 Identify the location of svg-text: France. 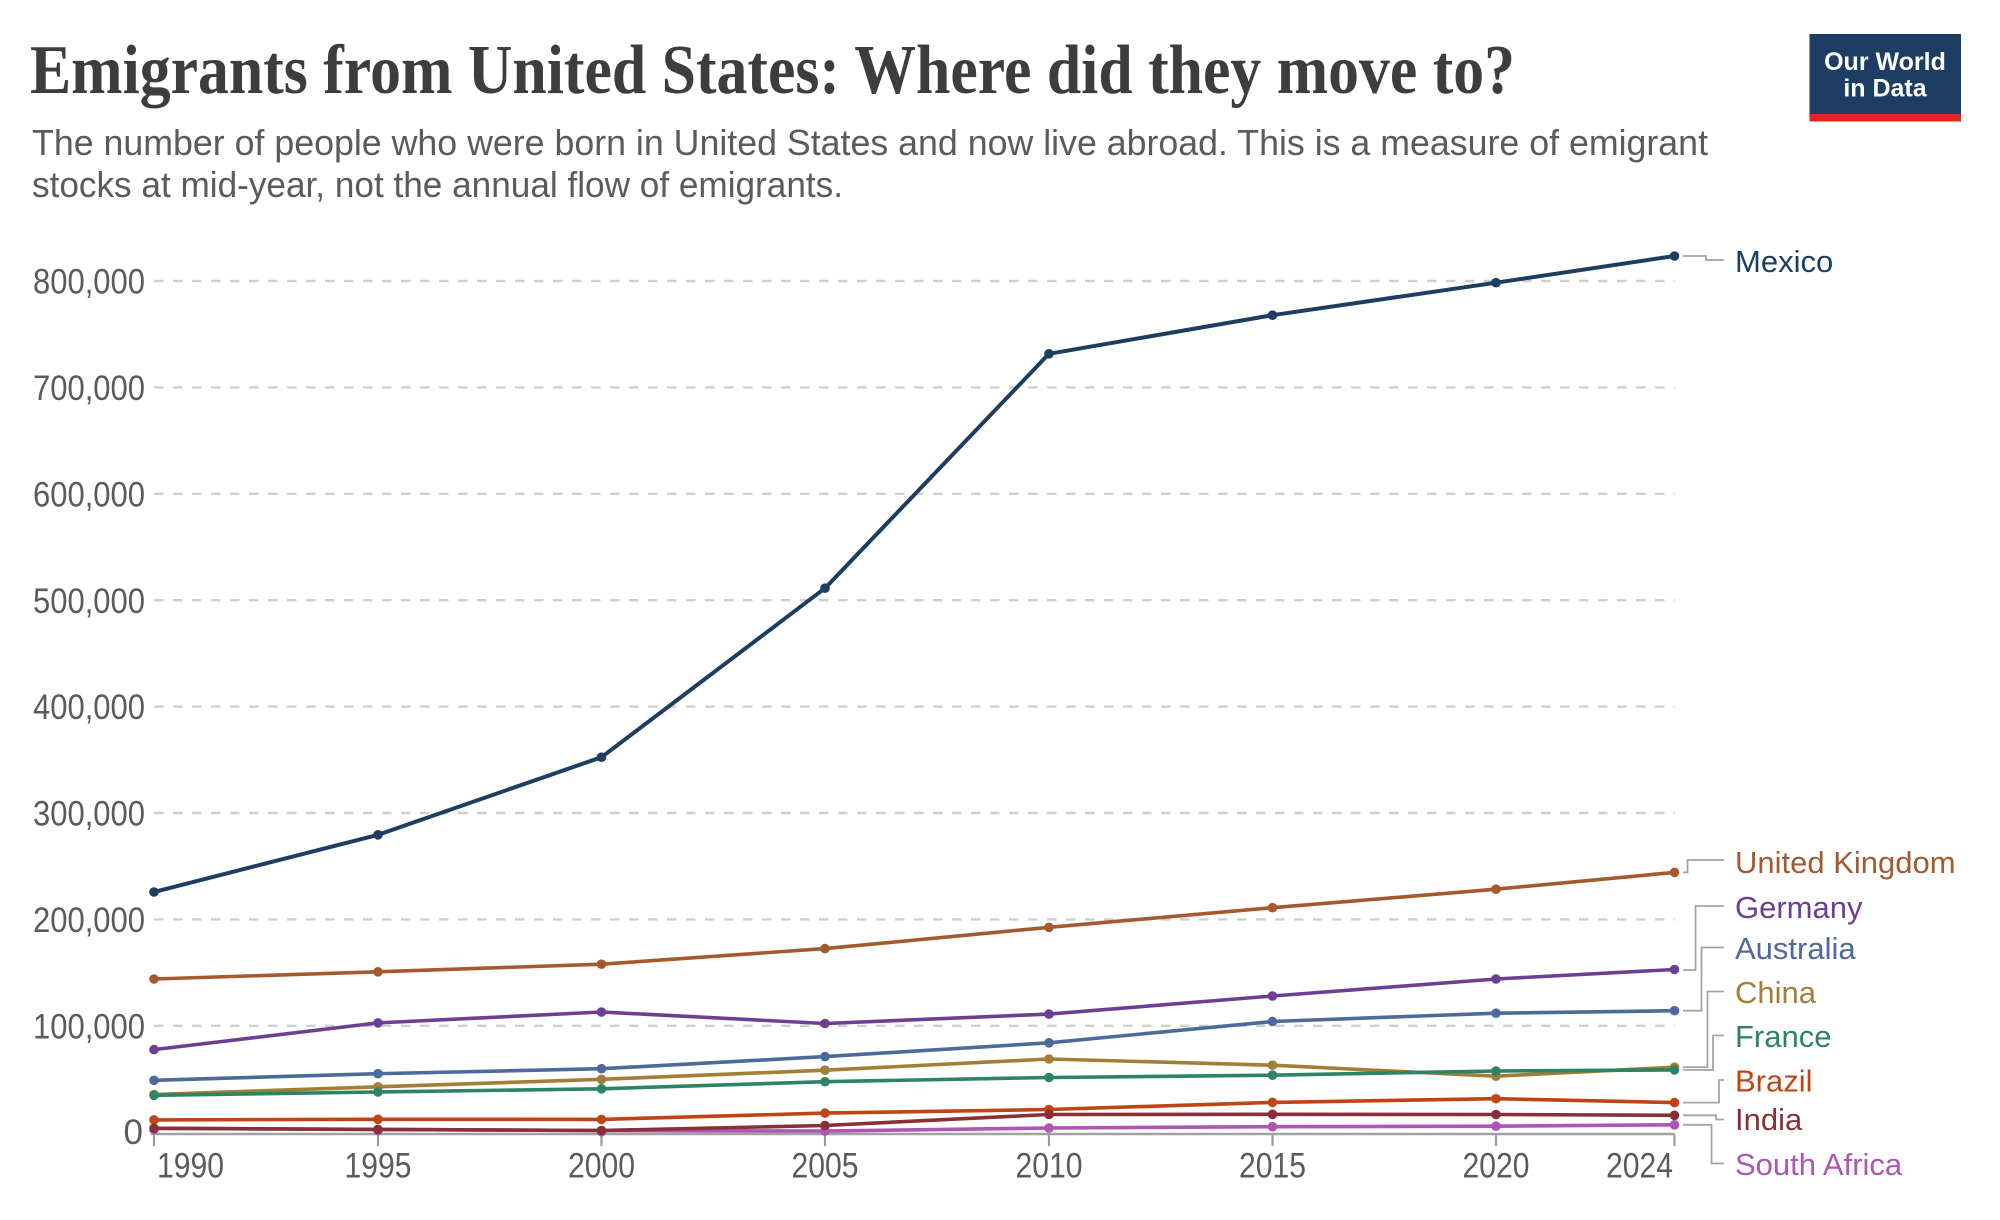
(1783, 1036).